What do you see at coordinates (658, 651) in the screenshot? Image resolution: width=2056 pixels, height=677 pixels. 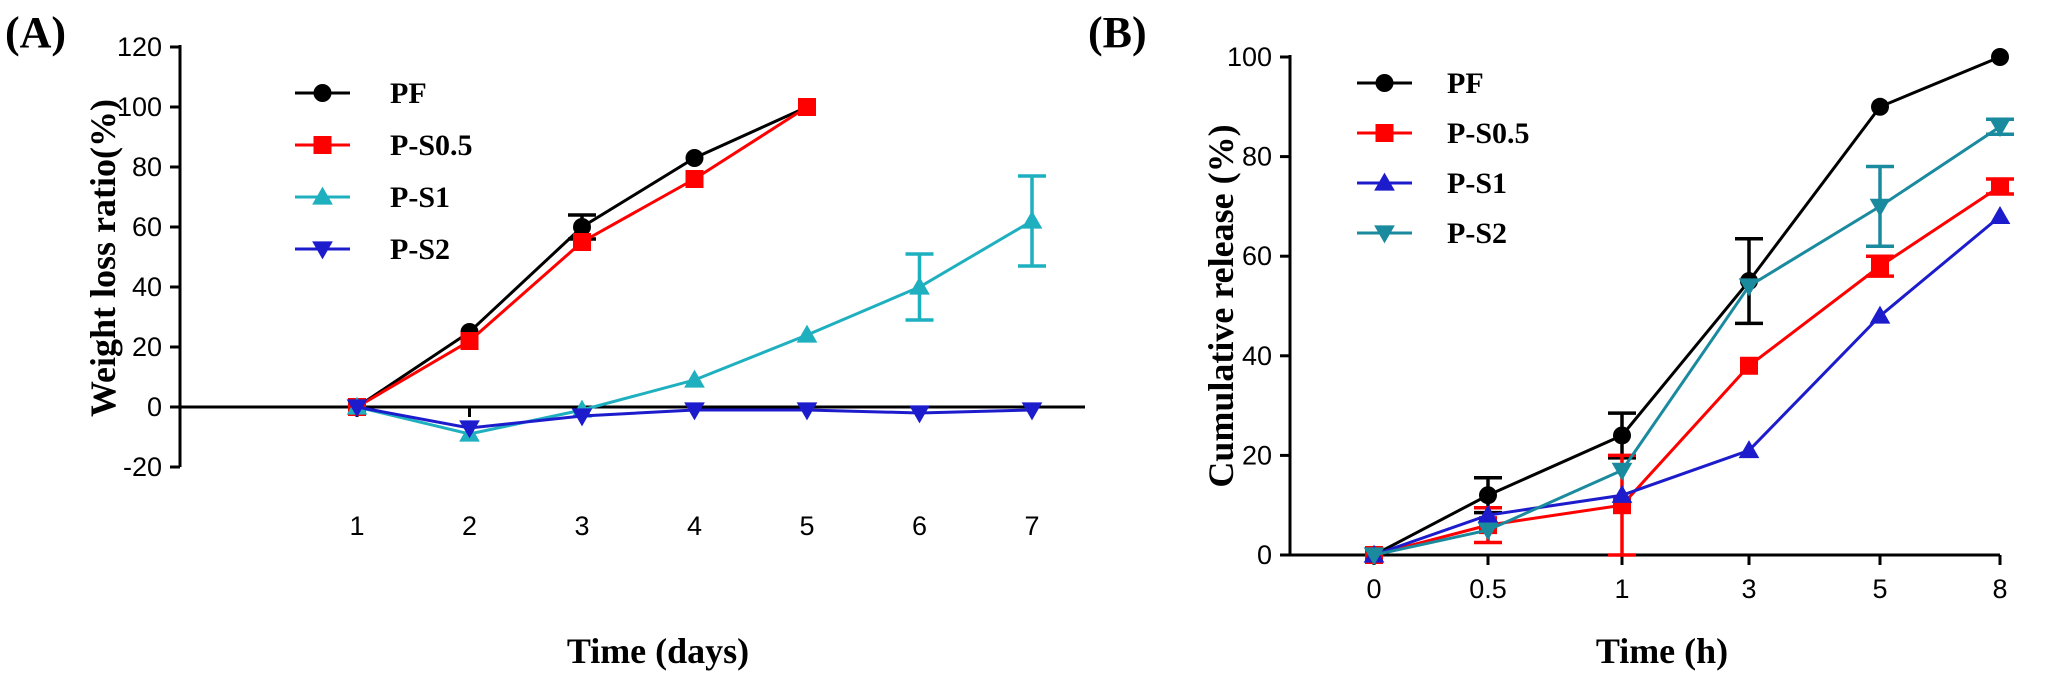 I see `x-axis-title: Time (days)` at bounding box center [658, 651].